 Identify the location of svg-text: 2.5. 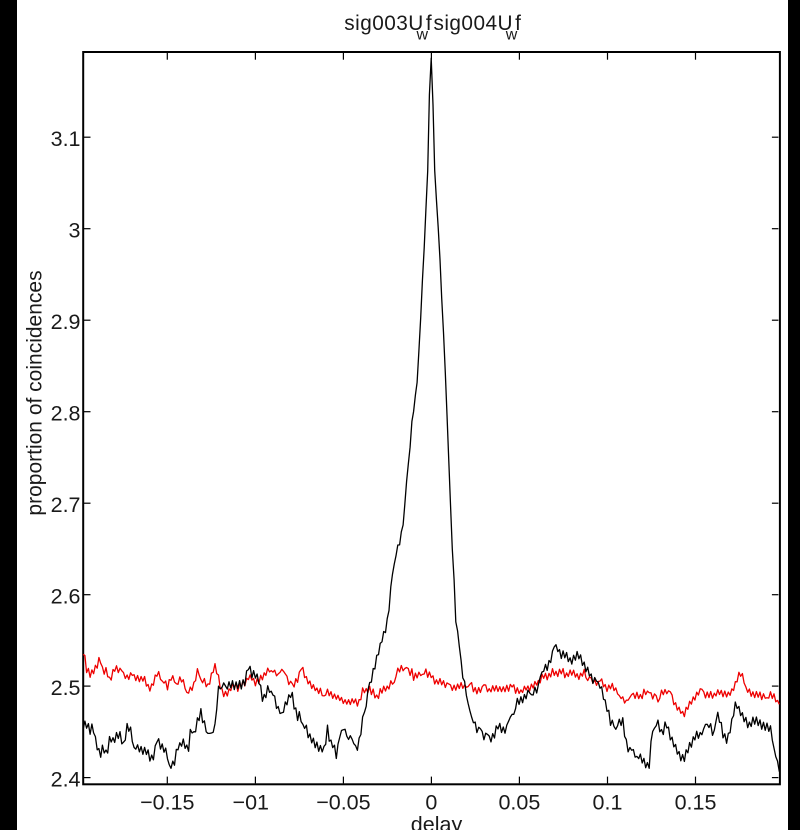
(66, 688).